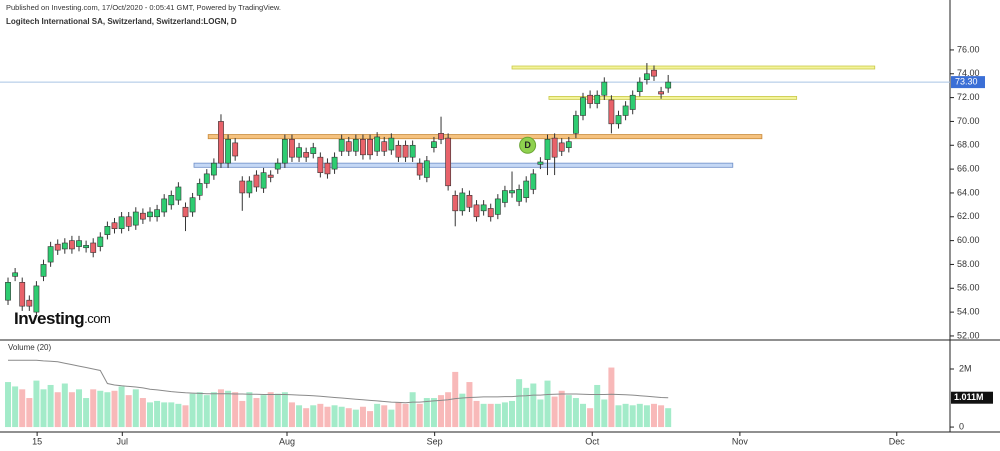 The image size is (1000, 451). I want to click on y-tick-label: 60.00, so click(968, 240).